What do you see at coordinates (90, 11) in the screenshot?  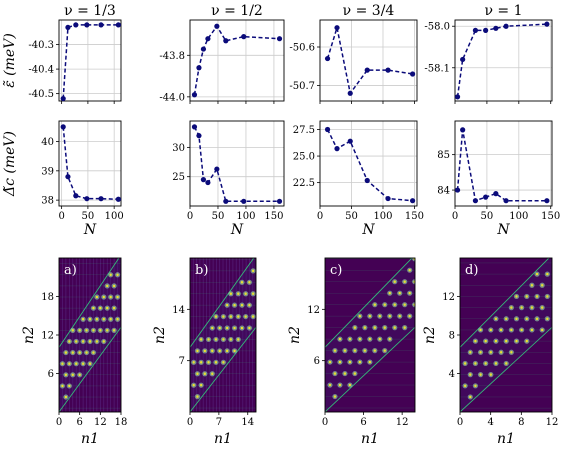 I see `chart-title: ν = 1/3` at bounding box center [90, 11].